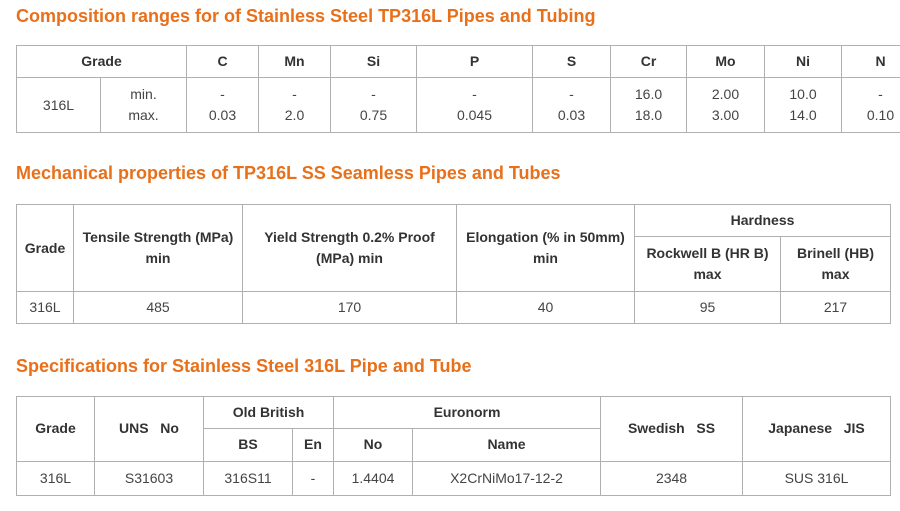 The width and height of the screenshot is (900, 511). What do you see at coordinates (373, 115) in the screenshot?
I see `si-max: 0.75` at bounding box center [373, 115].